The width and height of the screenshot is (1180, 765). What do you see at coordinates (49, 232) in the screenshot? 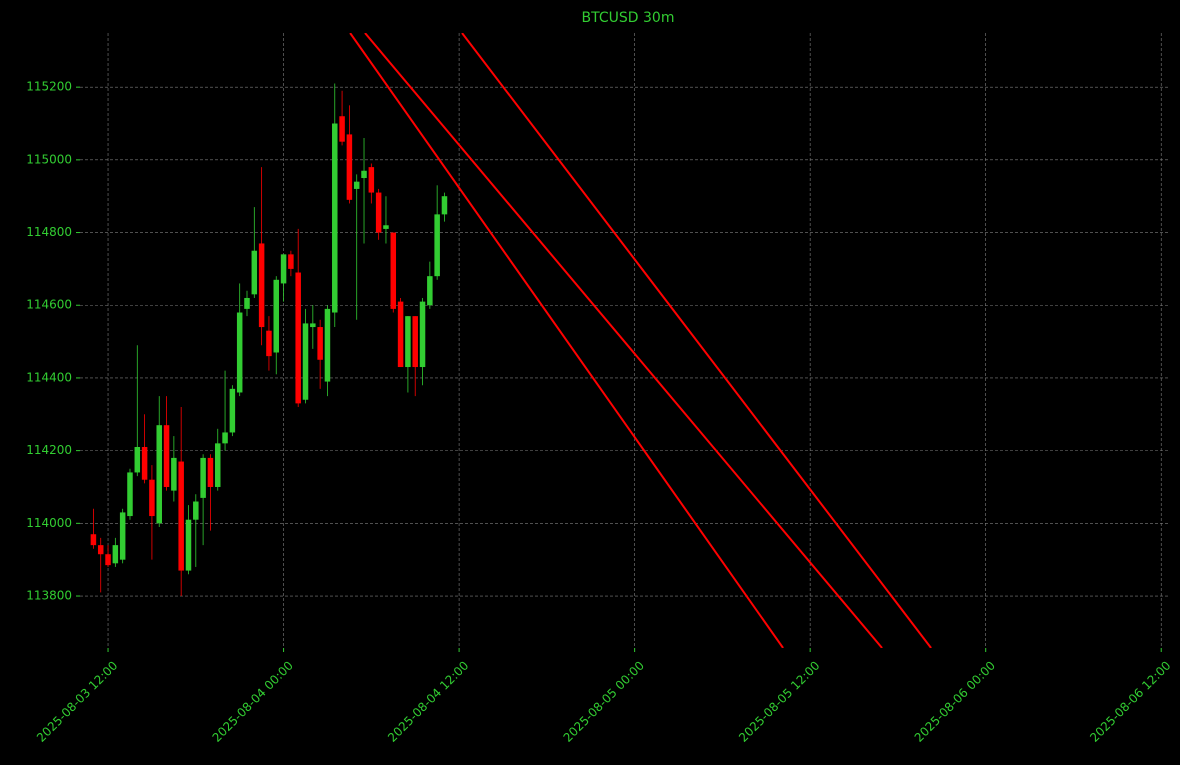
I see `y-tick-label: 114800` at bounding box center [49, 232].